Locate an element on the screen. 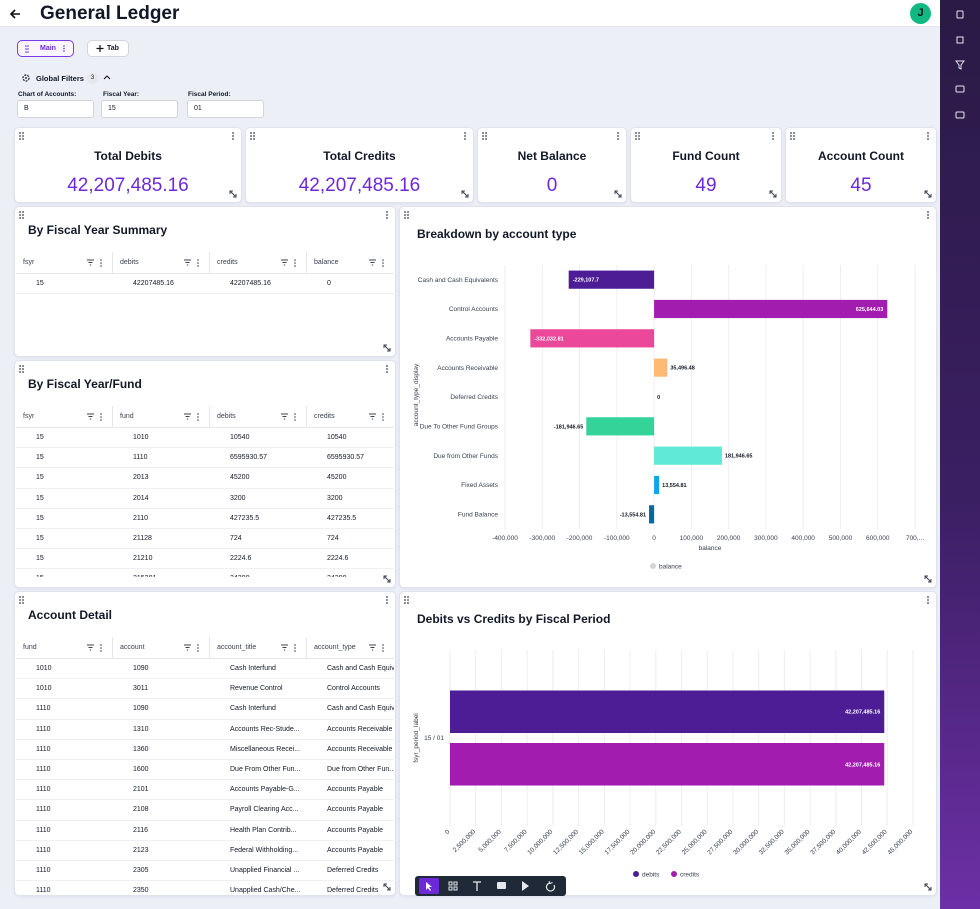  table-cell: 3011 is located at coordinates (141, 689).